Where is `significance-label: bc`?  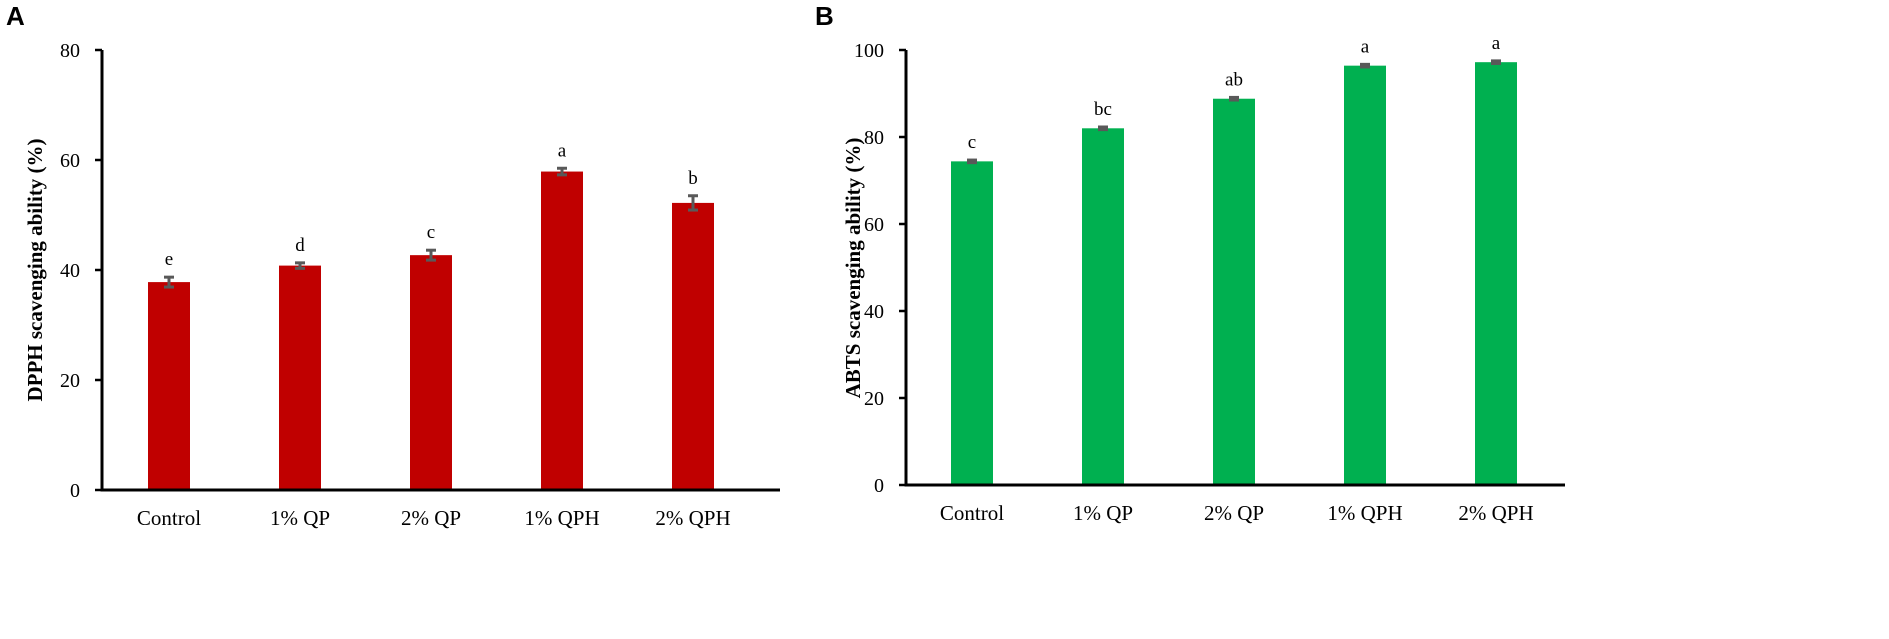
significance-label: bc is located at coordinates (1103, 109).